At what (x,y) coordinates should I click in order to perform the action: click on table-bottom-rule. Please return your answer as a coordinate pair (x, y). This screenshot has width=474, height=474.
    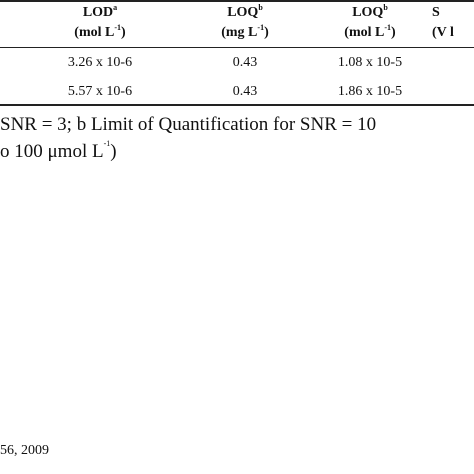
    Looking at the image, I should click on (237, 105).